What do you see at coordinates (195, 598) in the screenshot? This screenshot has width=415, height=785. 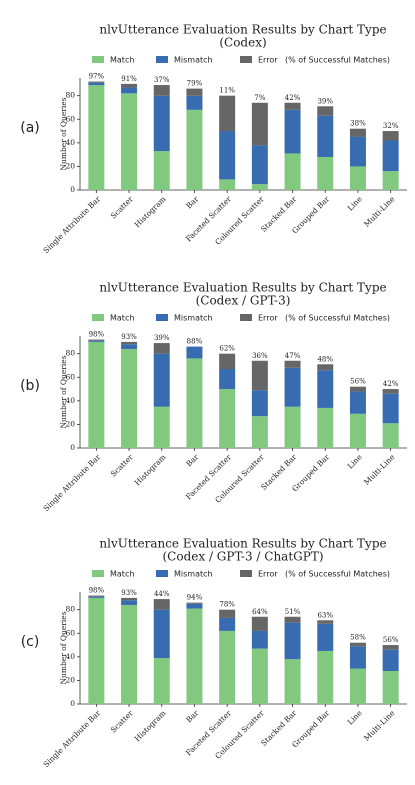 I see `rate-label: 94%` at bounding box center [195, 598].